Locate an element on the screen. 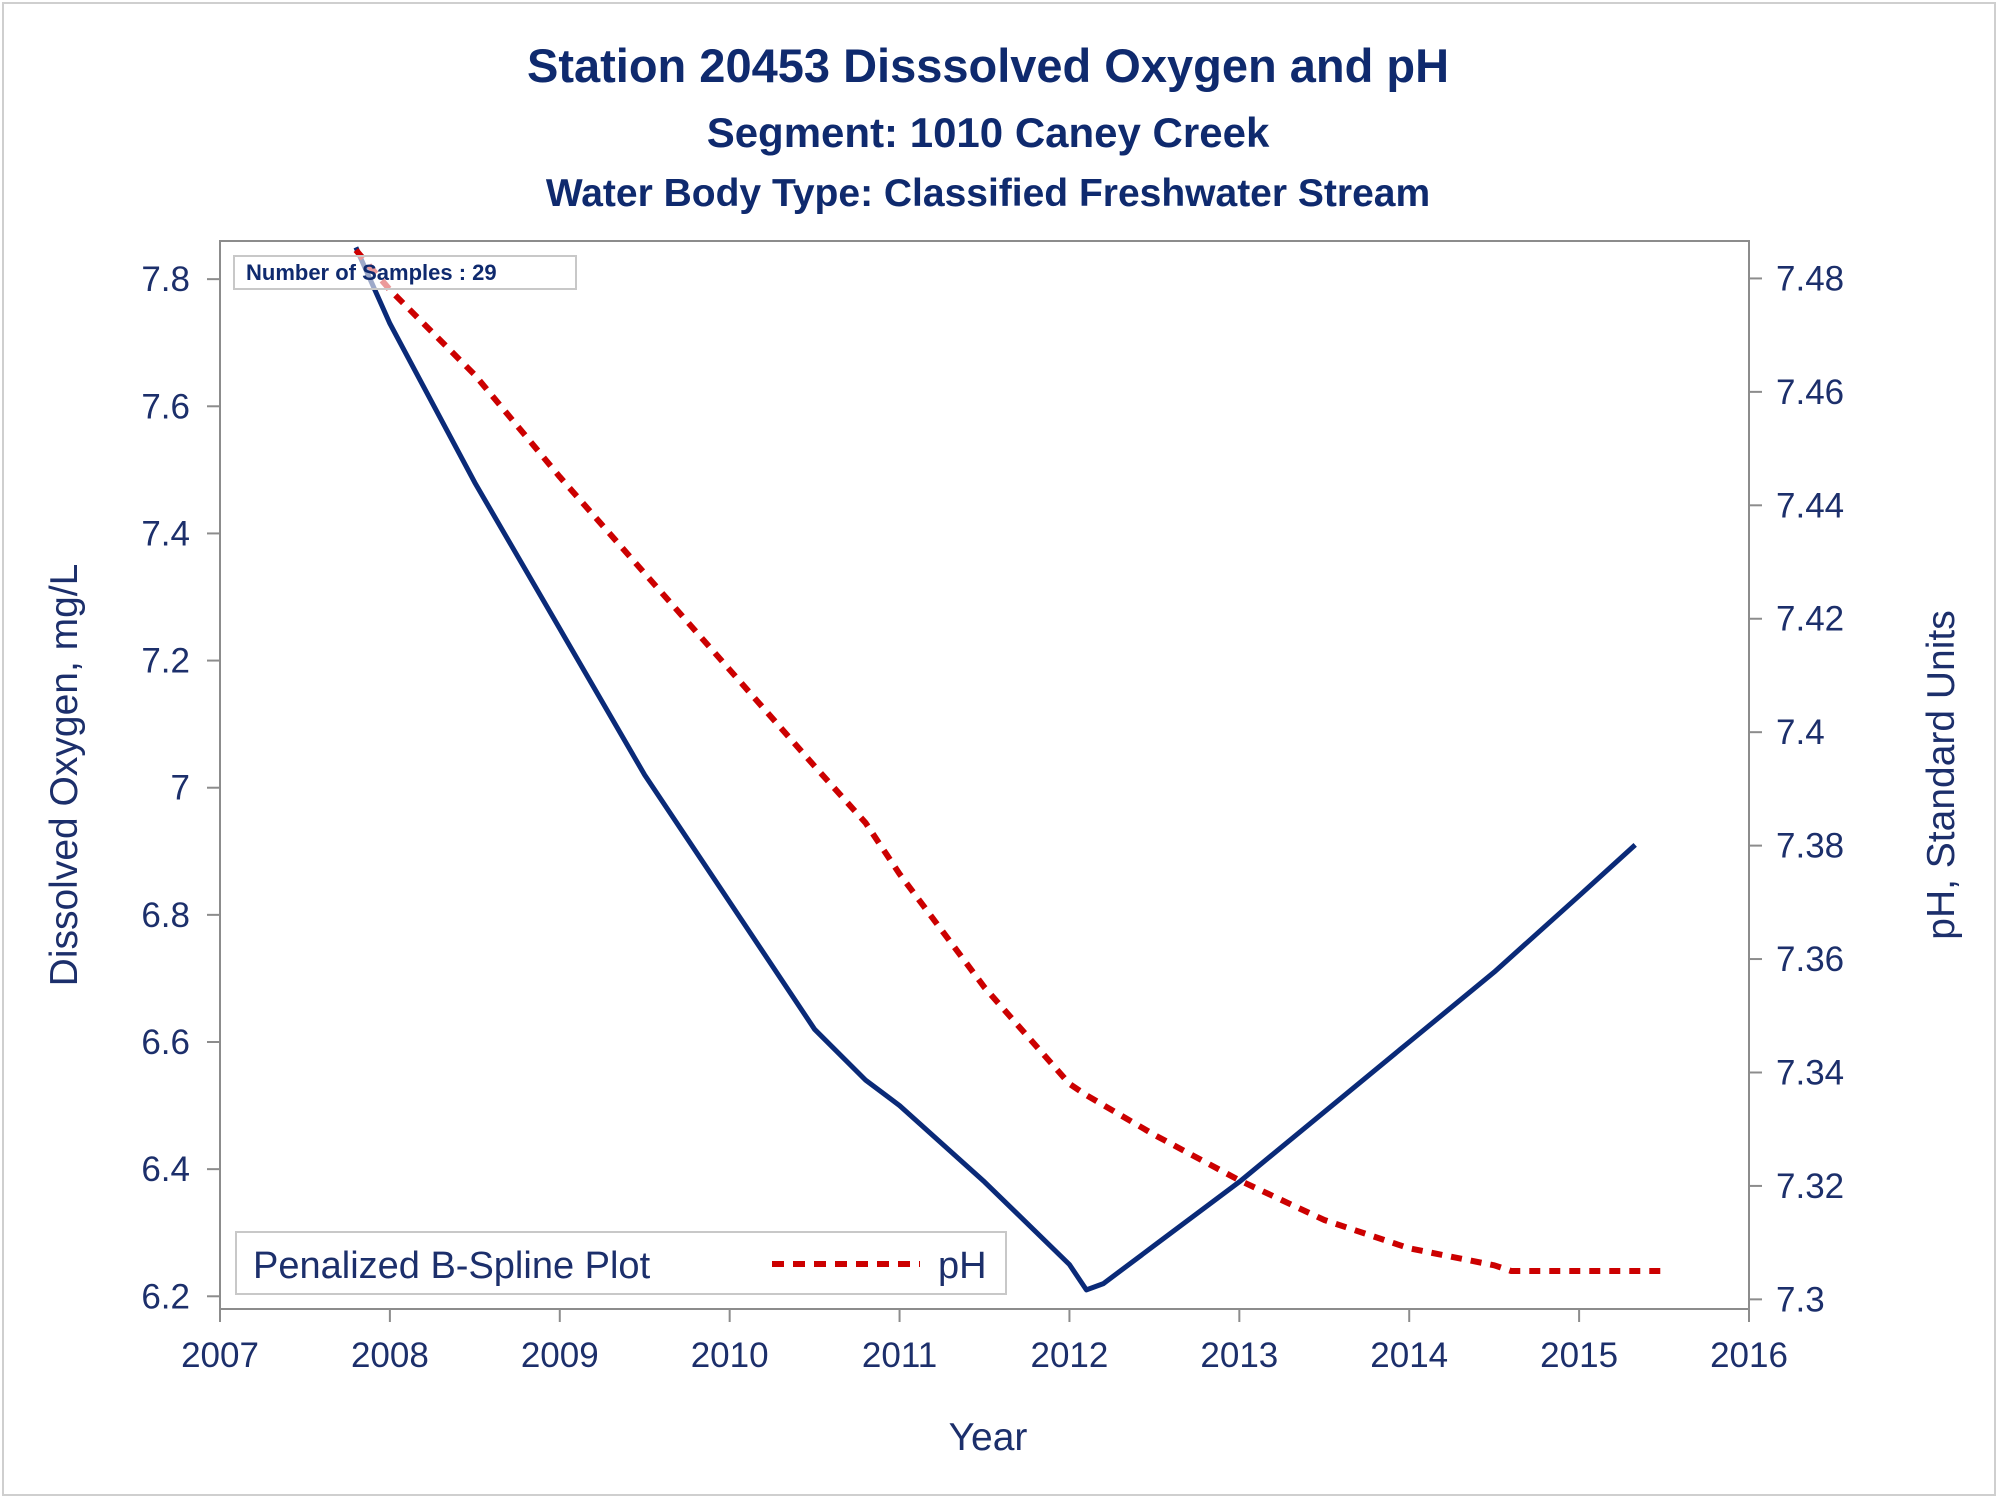 The image size is (2000, 1500). x-tick-label: 2014 is located at coordinates (1409, 1355).